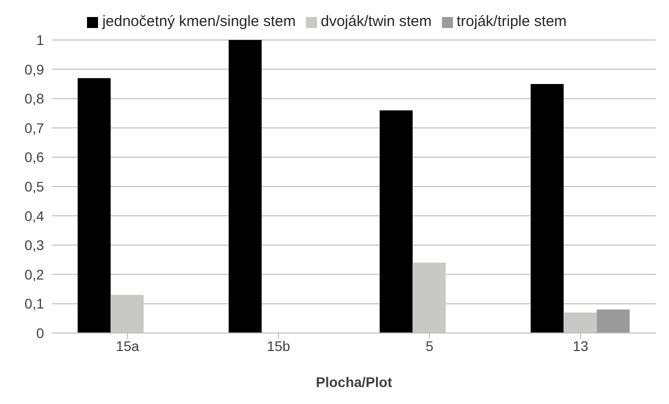 The width and height of the screenshot is (669, 404). I want to click on y-tick-label: 0,2, so click(34, 274).